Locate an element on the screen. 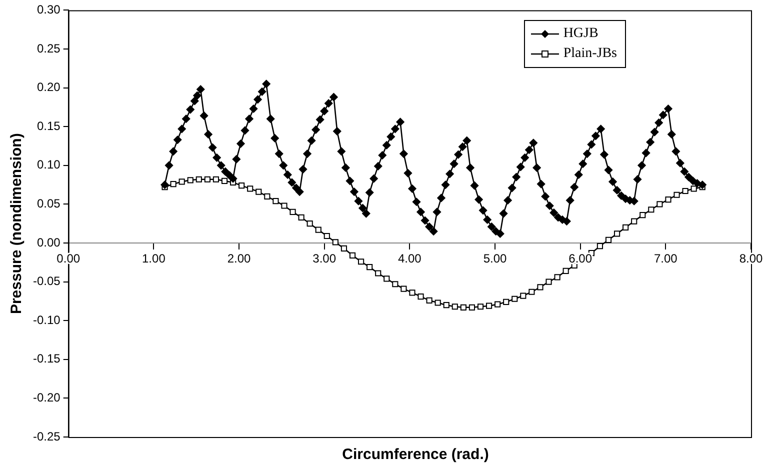  y-axis-title: Pressure (nondimension) is located at coordinates (17, 223).